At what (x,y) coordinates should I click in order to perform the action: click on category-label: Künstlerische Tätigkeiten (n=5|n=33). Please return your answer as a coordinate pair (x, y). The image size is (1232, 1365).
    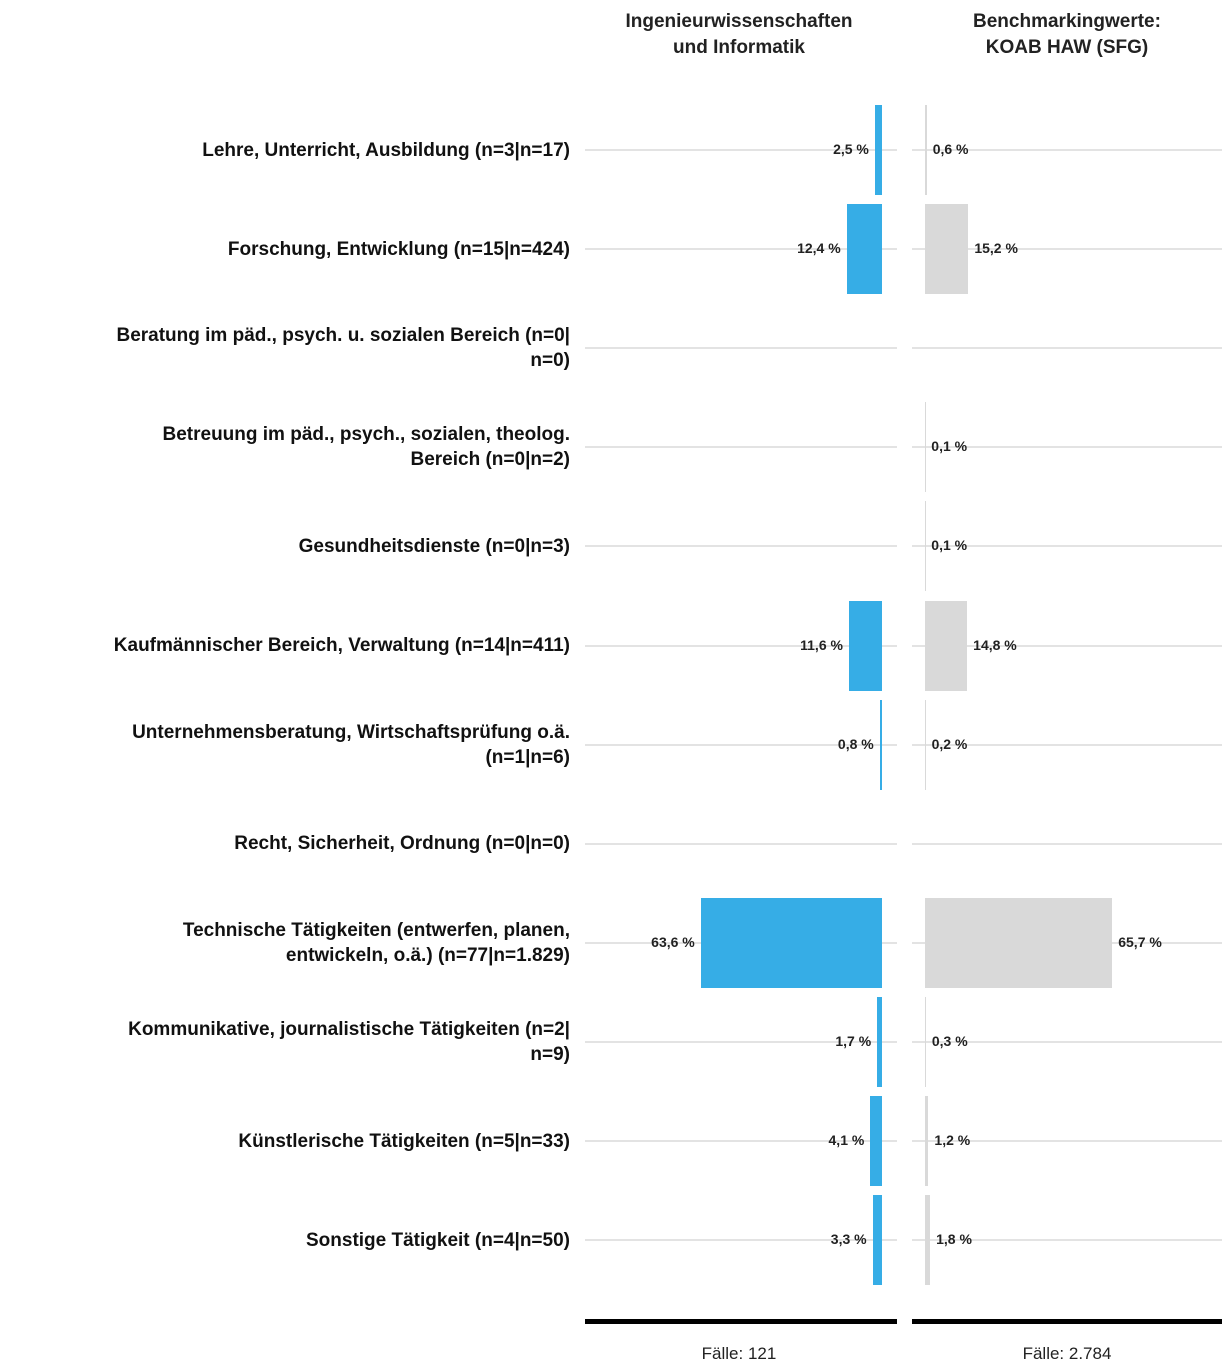
    Looking at the image, I should click on (404, 1141).